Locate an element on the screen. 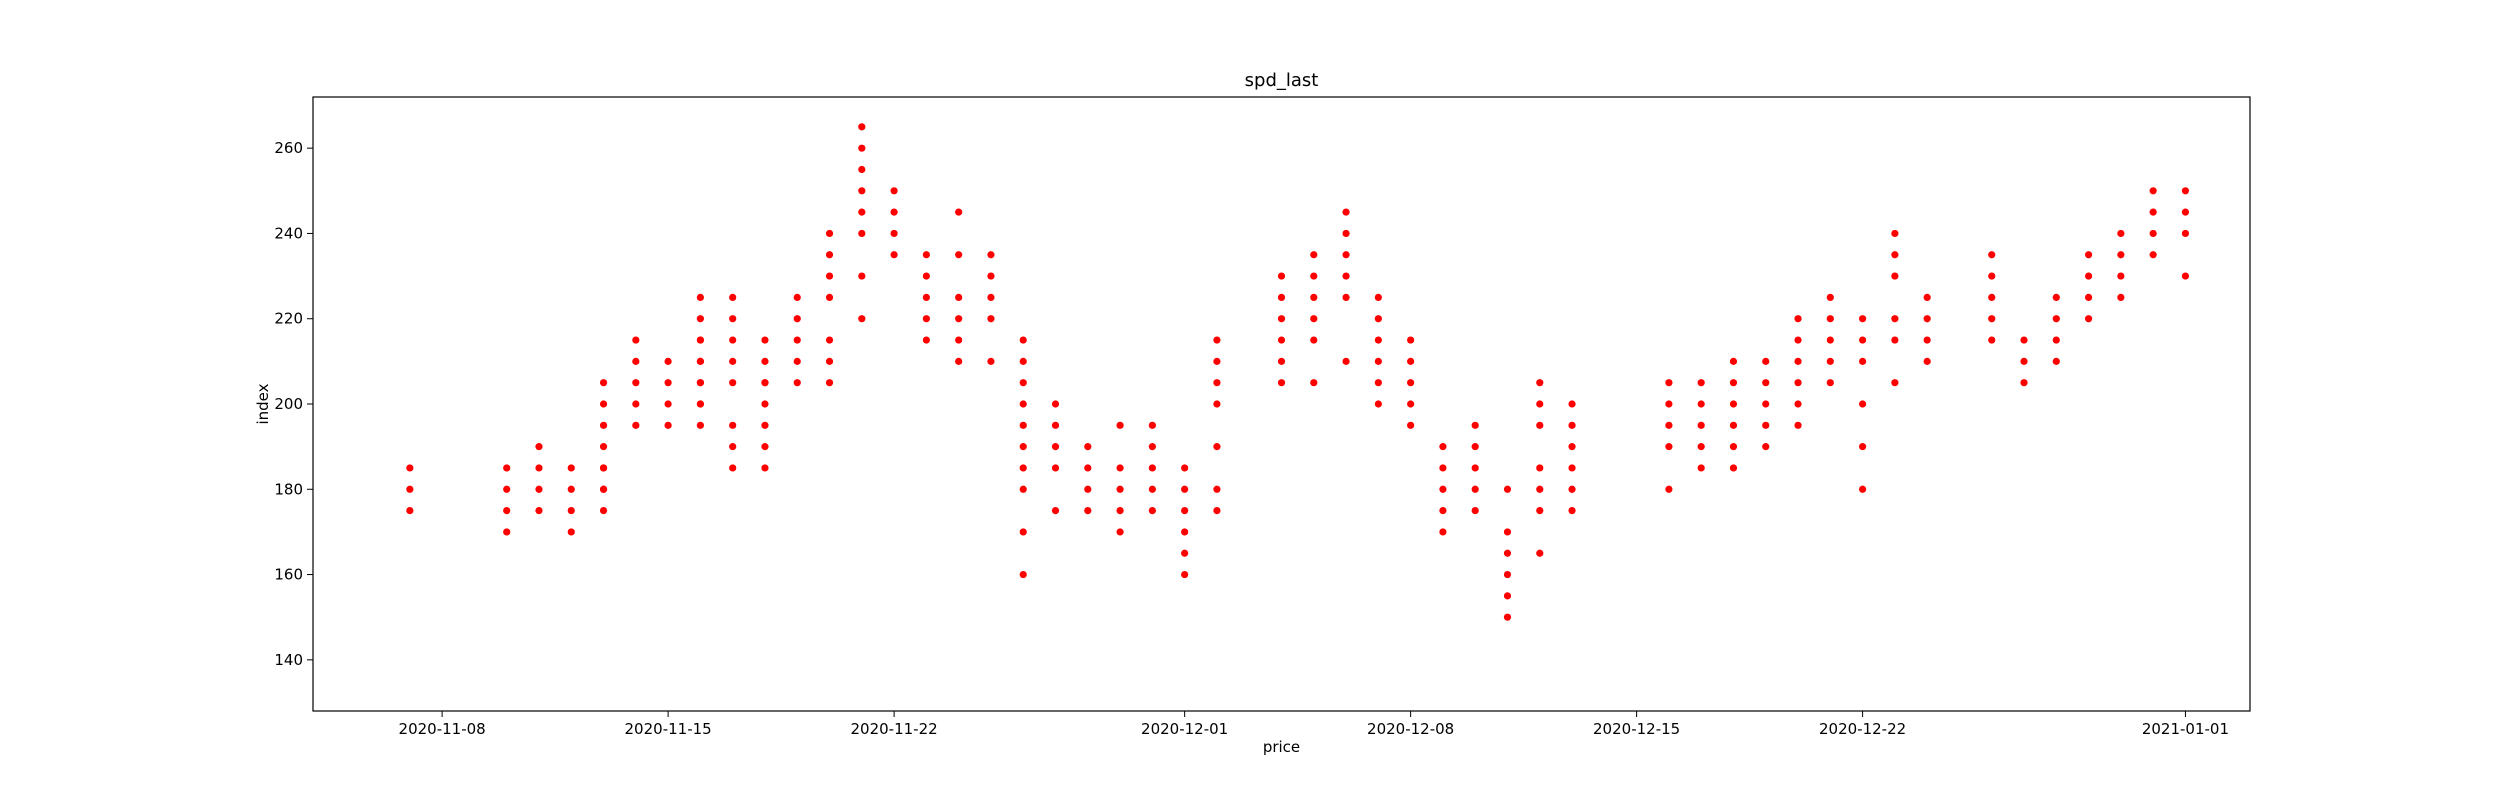 This screenshot has width=2500, height=800. chart-title: spd_last is located at coordinates (1282, 80).